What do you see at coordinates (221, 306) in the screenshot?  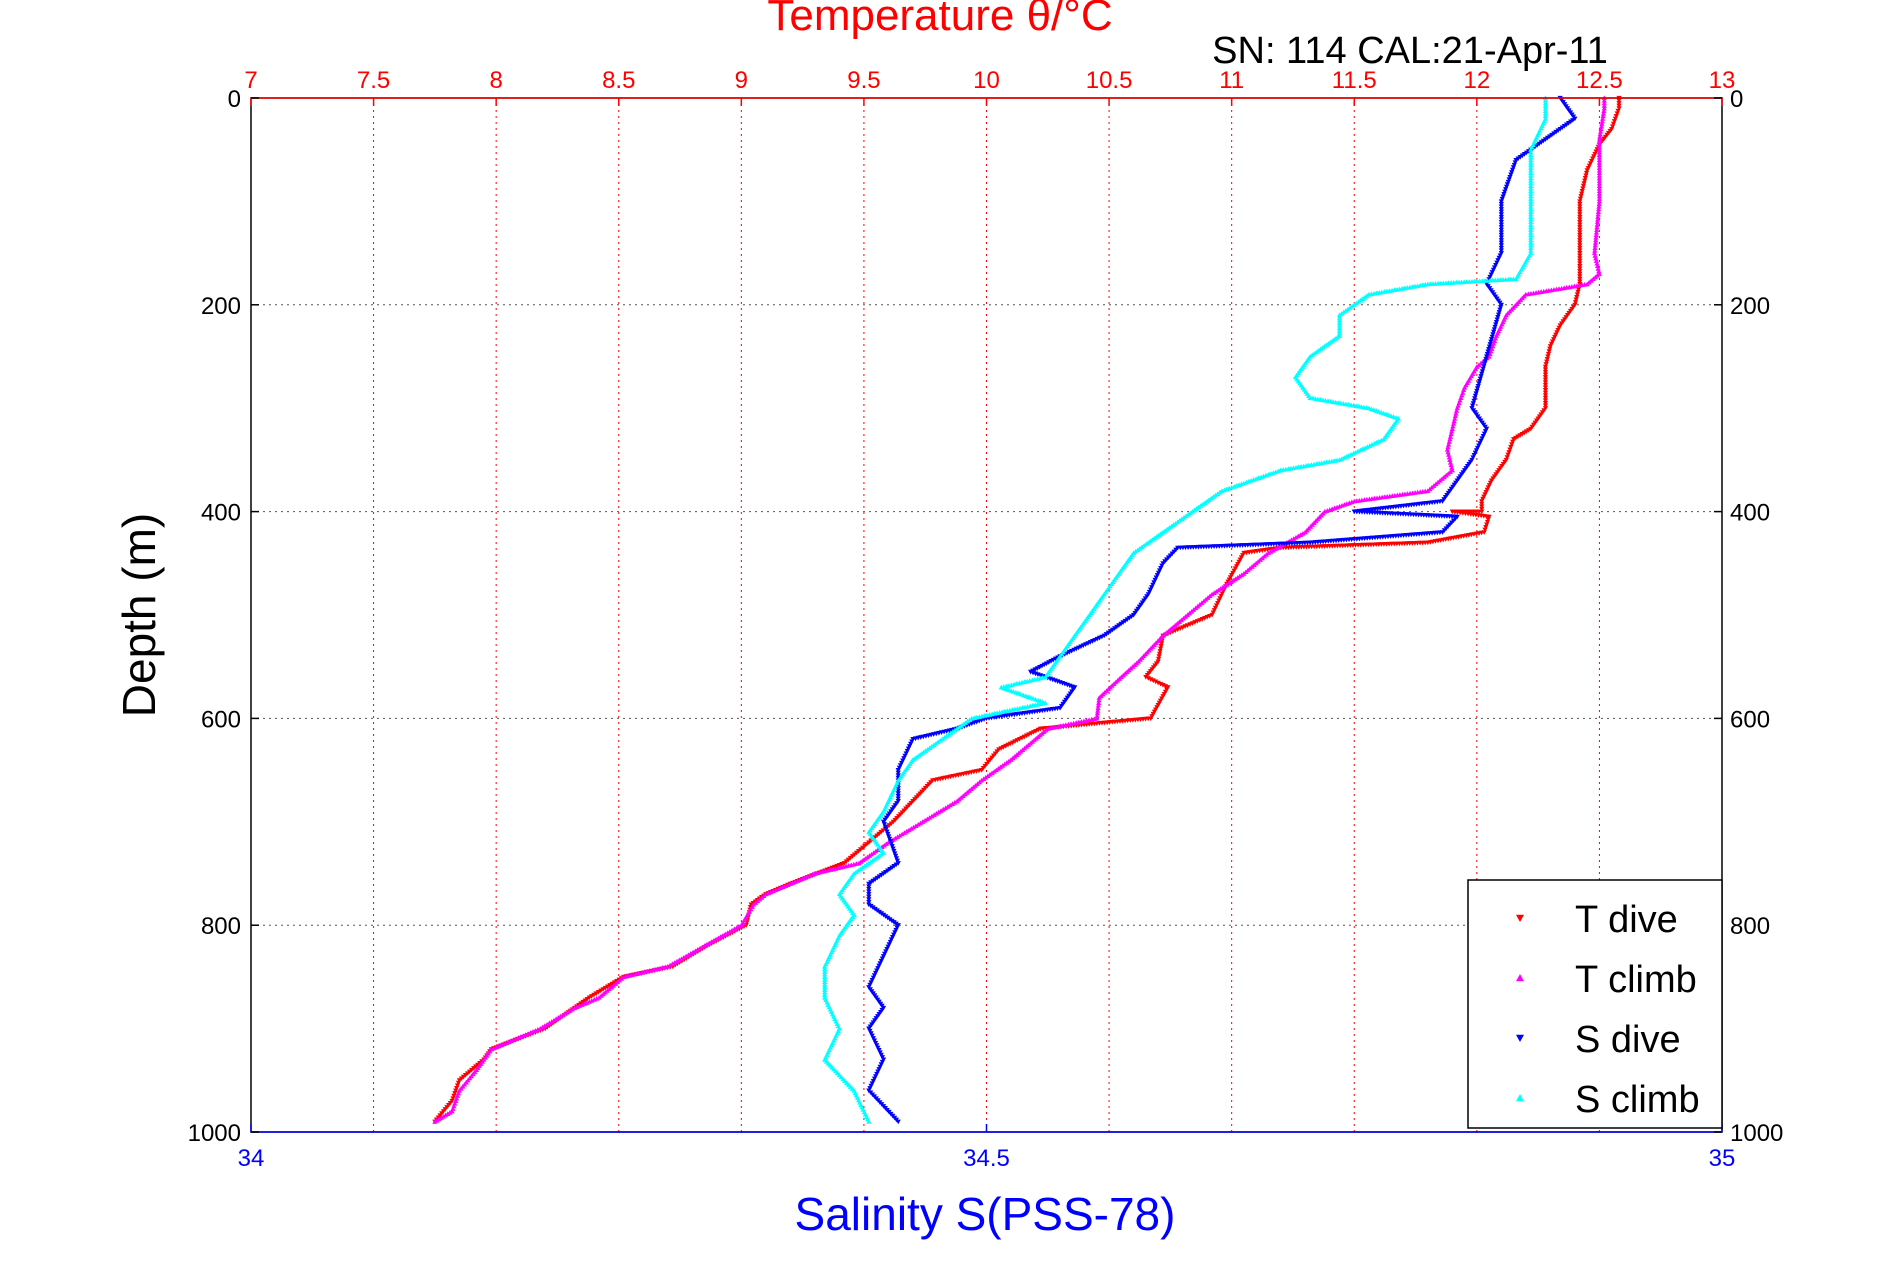 I see `y-axis-tick-label-left: 200` at bounding box center [221, 306].